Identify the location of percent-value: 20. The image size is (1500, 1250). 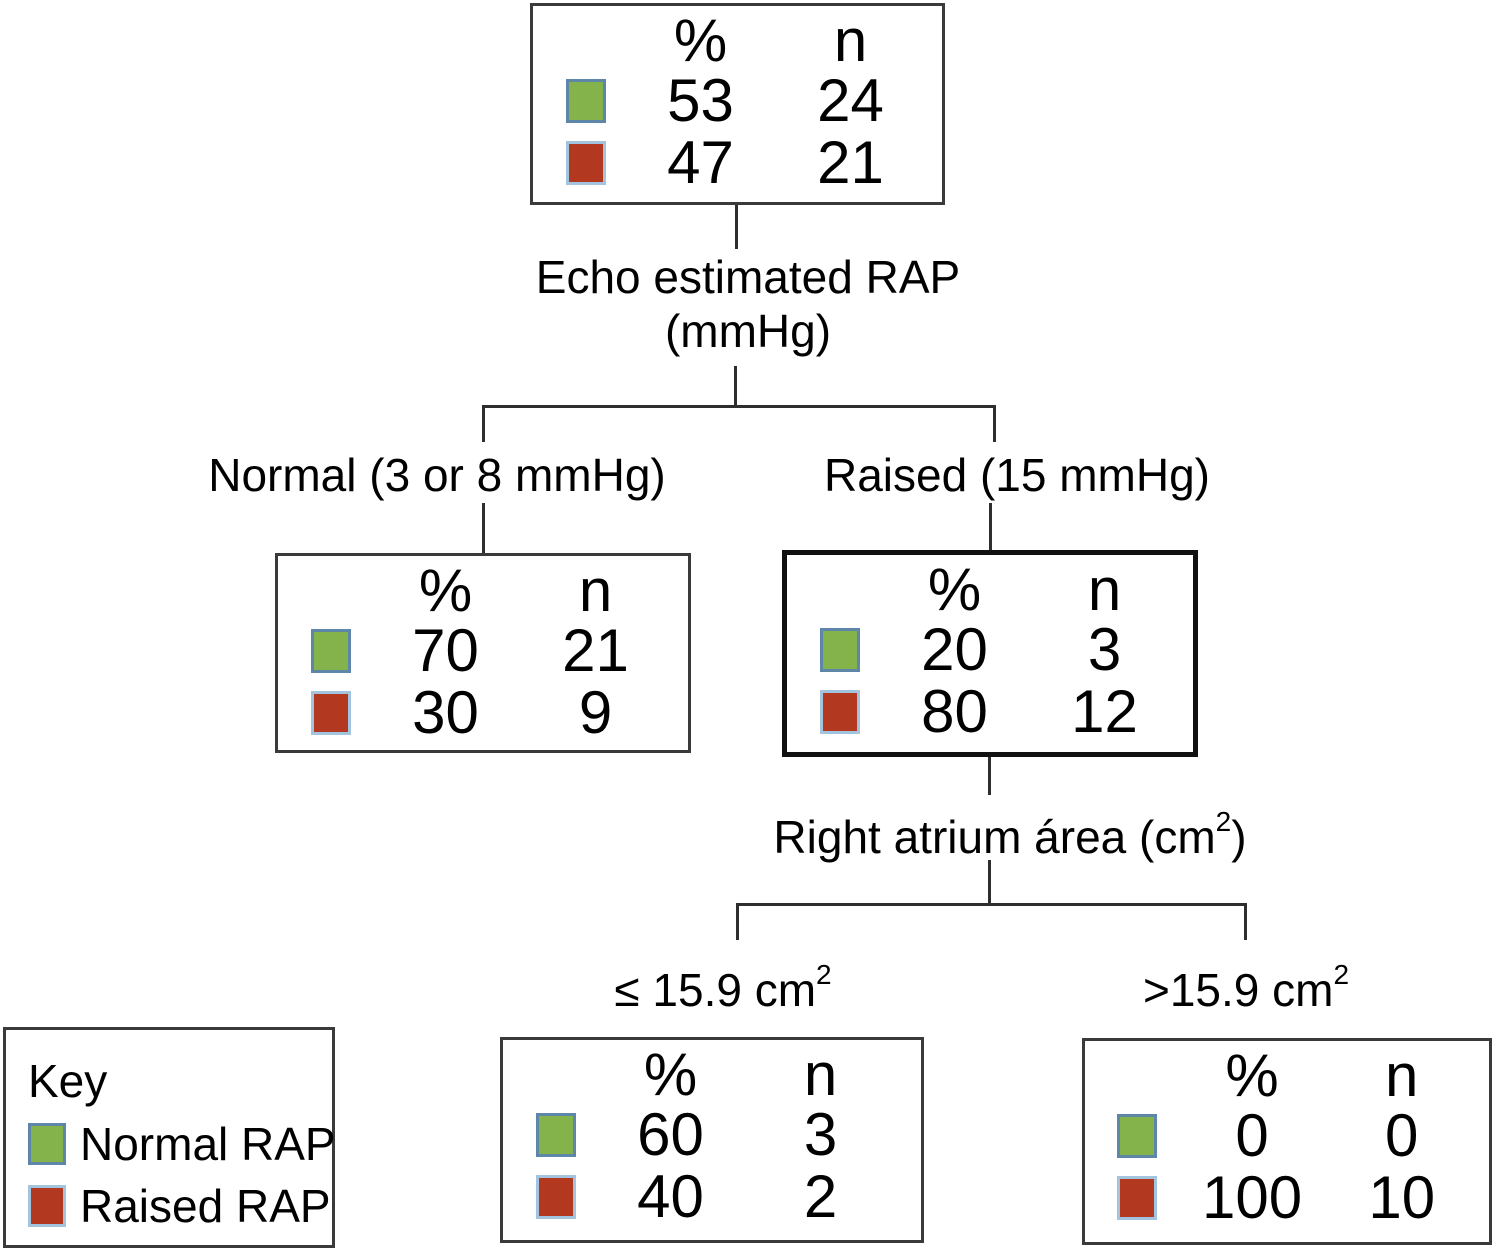
(954, 649).